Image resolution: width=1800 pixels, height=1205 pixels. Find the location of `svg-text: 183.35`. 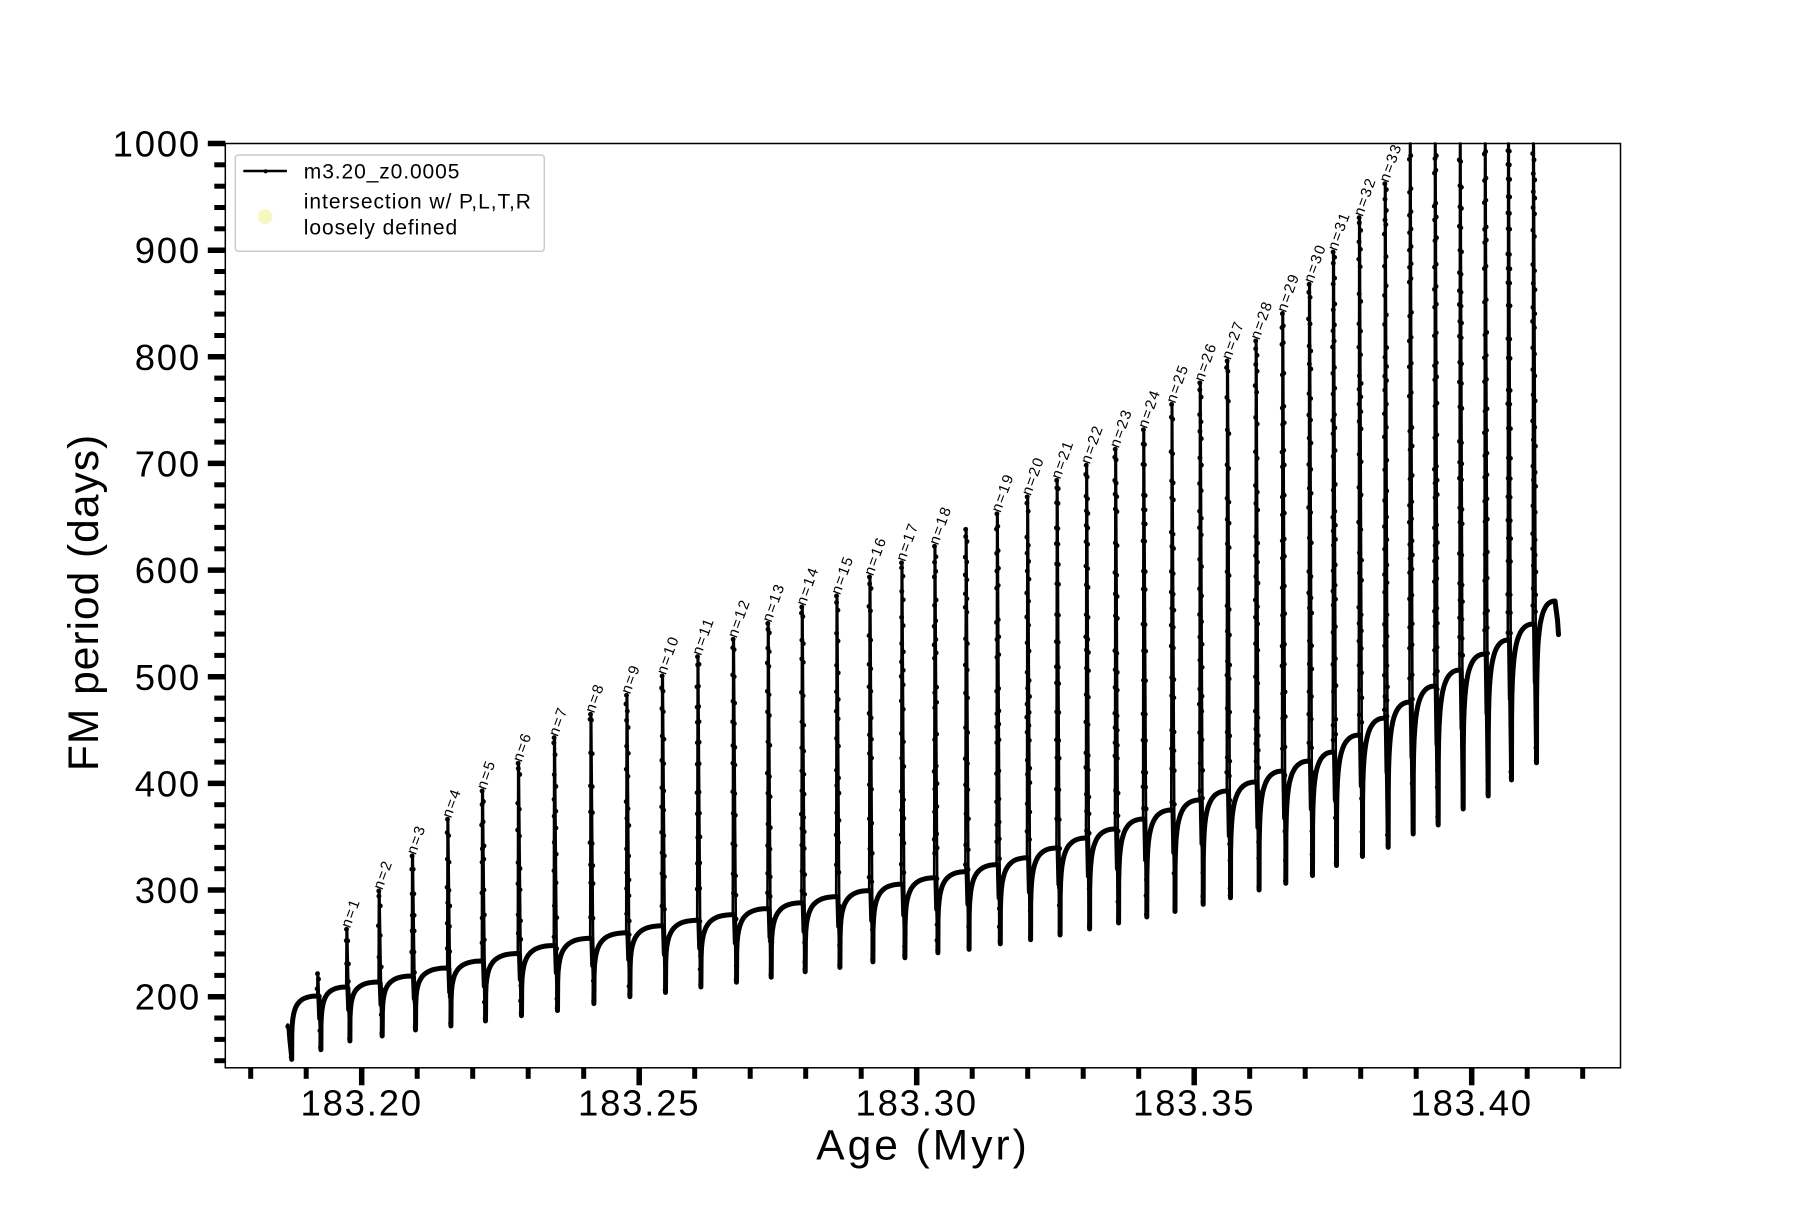

svg-text: 183.35 is located at coordinates (1194, 1103).